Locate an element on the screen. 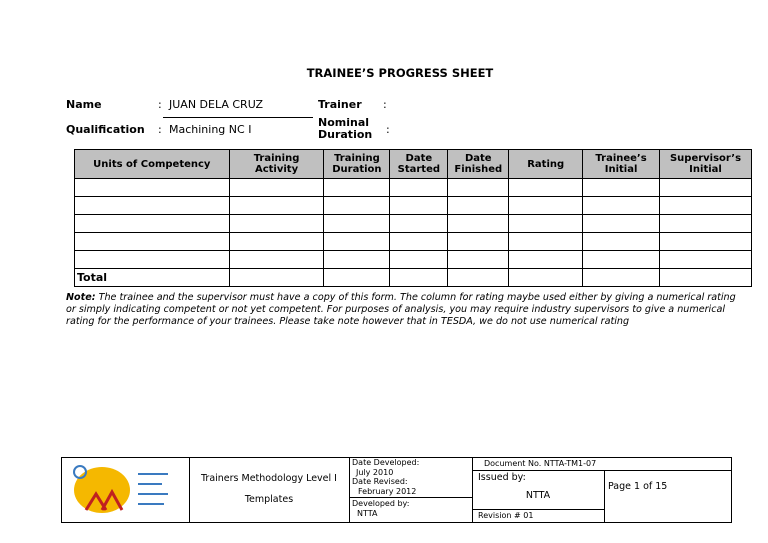  name-underline is located at coordinates (238, 117).